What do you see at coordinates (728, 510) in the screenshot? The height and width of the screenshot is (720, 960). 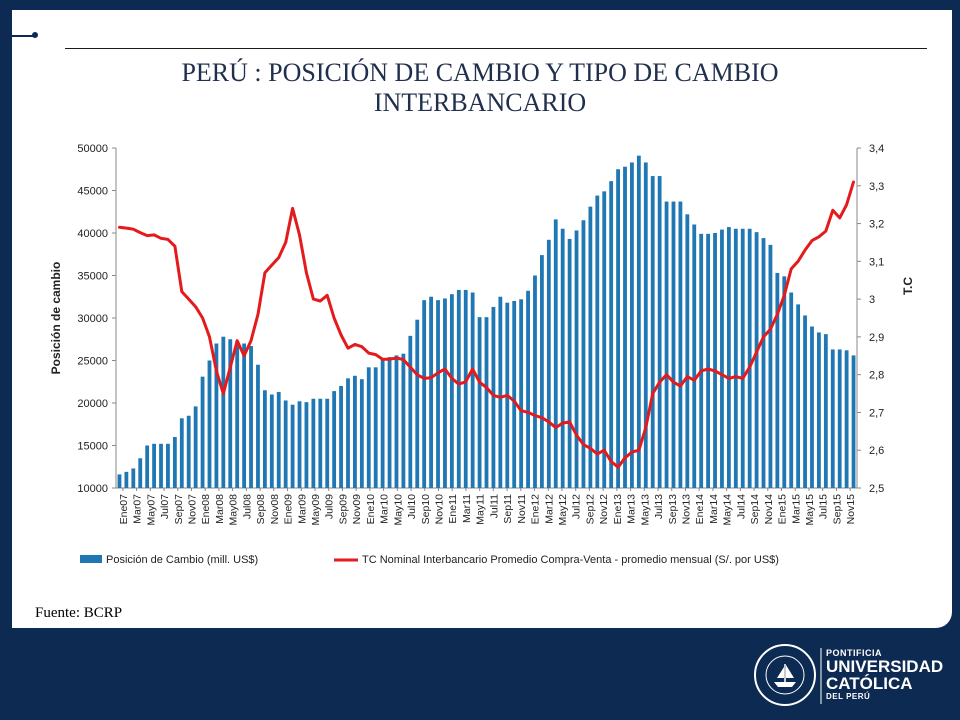 I see `x-tick-label: May14` at bounding box center [728, 510].